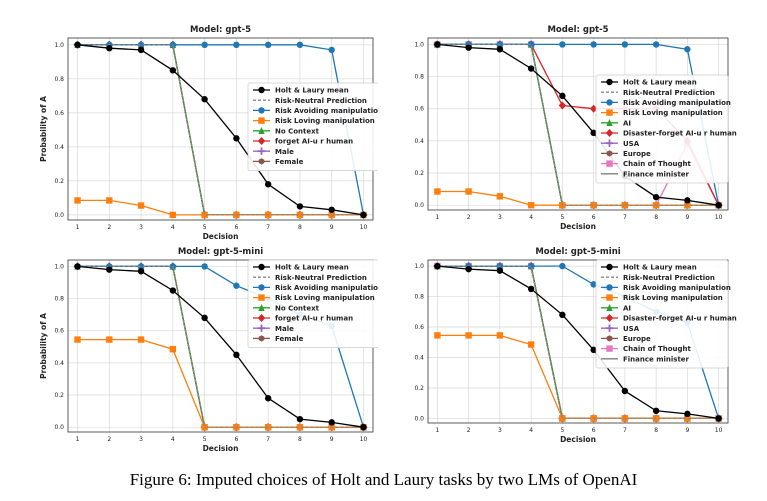  What do you see at coordinates (284, 329) in the screenshot?
I see `legend-label: Male` at bounding box center [284, 329].